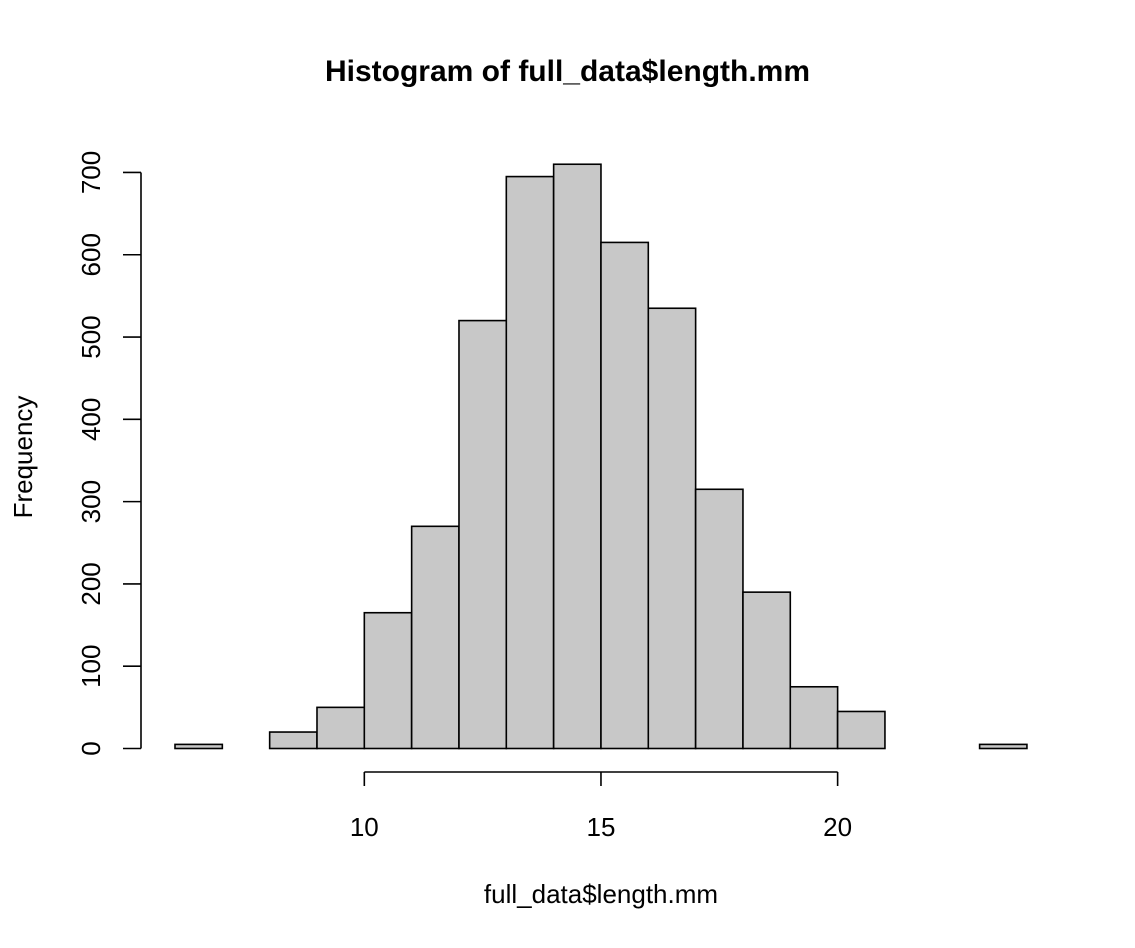 The image size is (1135, 948). What do you see at coordinates (91, 748) in the screenshot?
I see `y-tick-label: 0` at bounding box center [91, 748].